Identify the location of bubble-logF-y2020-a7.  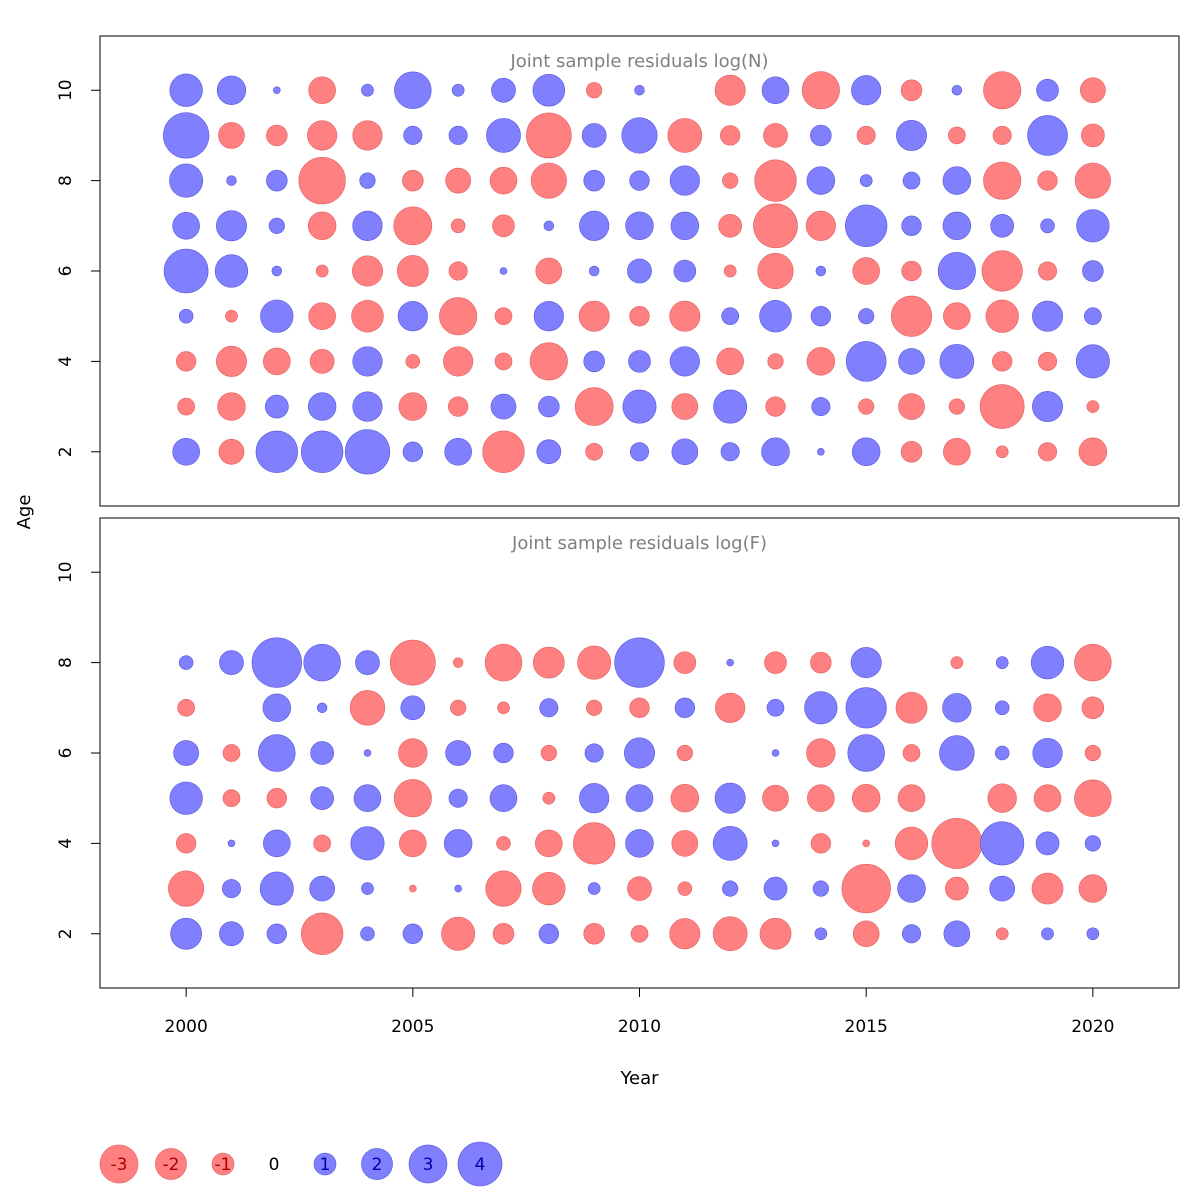
(1093, 708).